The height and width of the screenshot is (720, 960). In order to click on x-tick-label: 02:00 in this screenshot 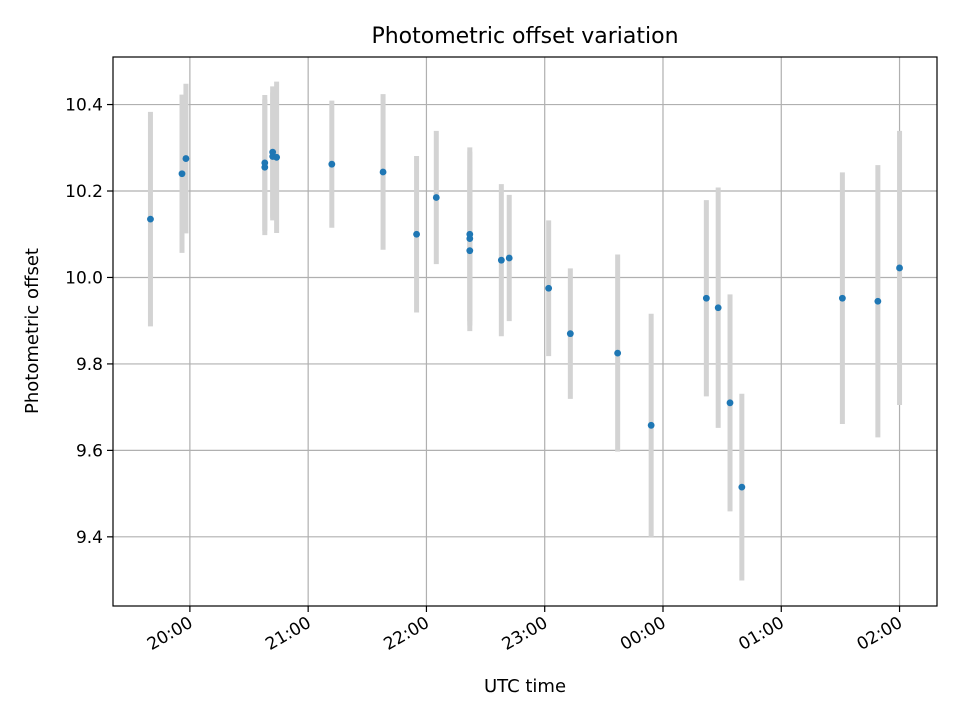, I will do `click(880, 634)`.